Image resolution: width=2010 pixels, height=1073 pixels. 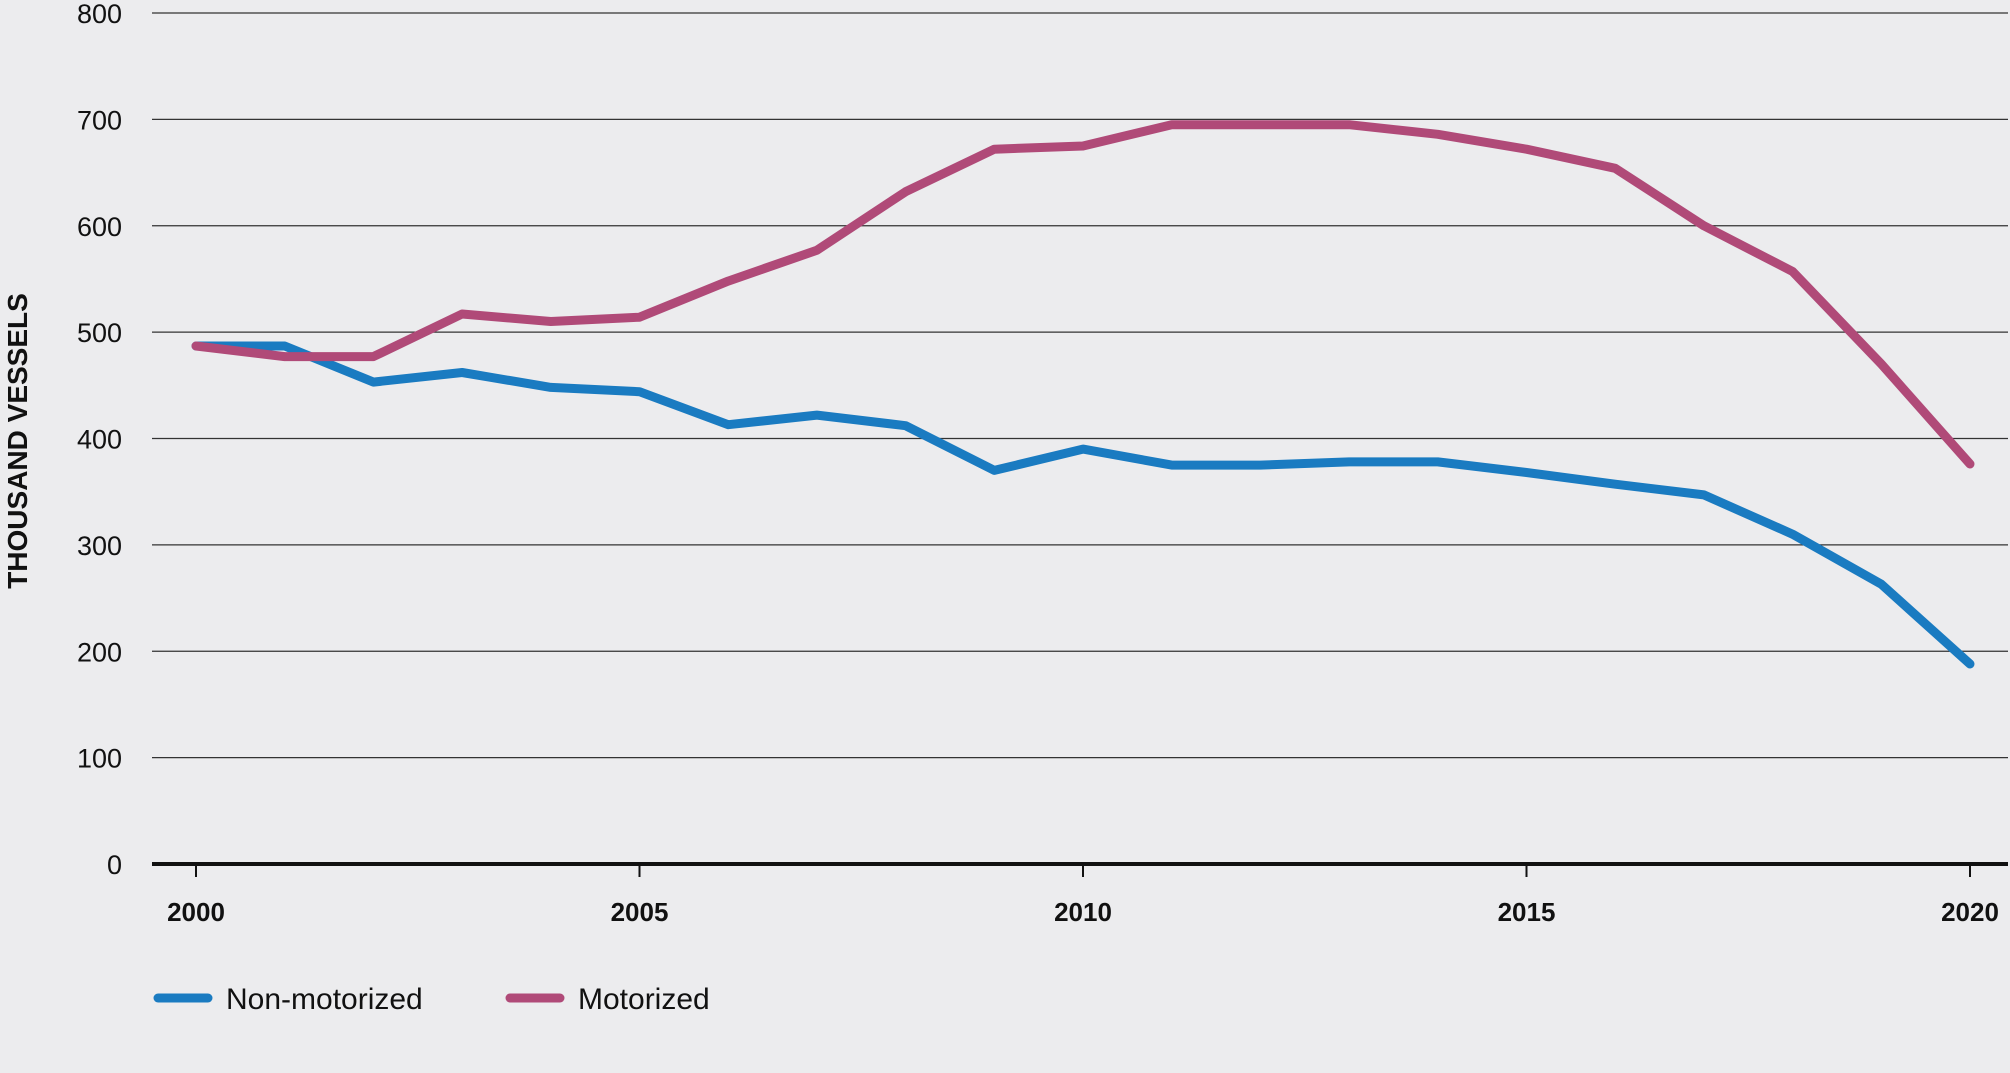 What do you see at coordinates (1083, 895) in the screenshot?
I see `x-axis-ticks: 2000 2005 2010 2015 2020` at bounding box center [1083, 895].